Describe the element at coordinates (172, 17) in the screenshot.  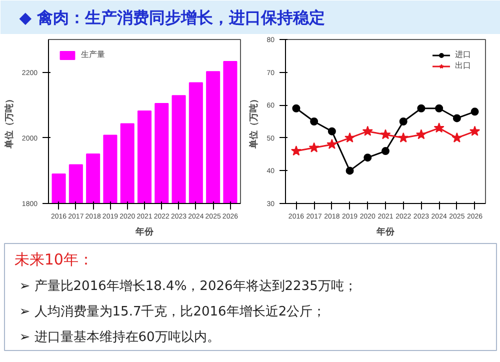
I see `chart-title: ◆ 禽肉：生产消费同步增长，进口保持稳定` at that location.